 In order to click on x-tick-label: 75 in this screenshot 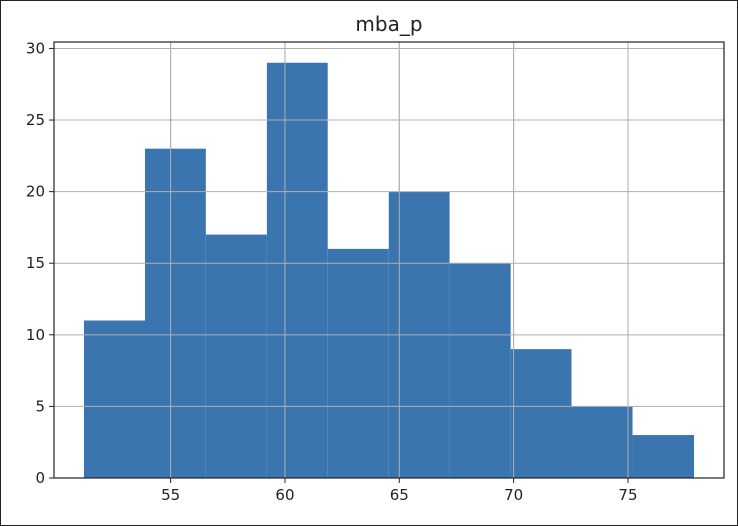, I will do `click(627, 495)`.